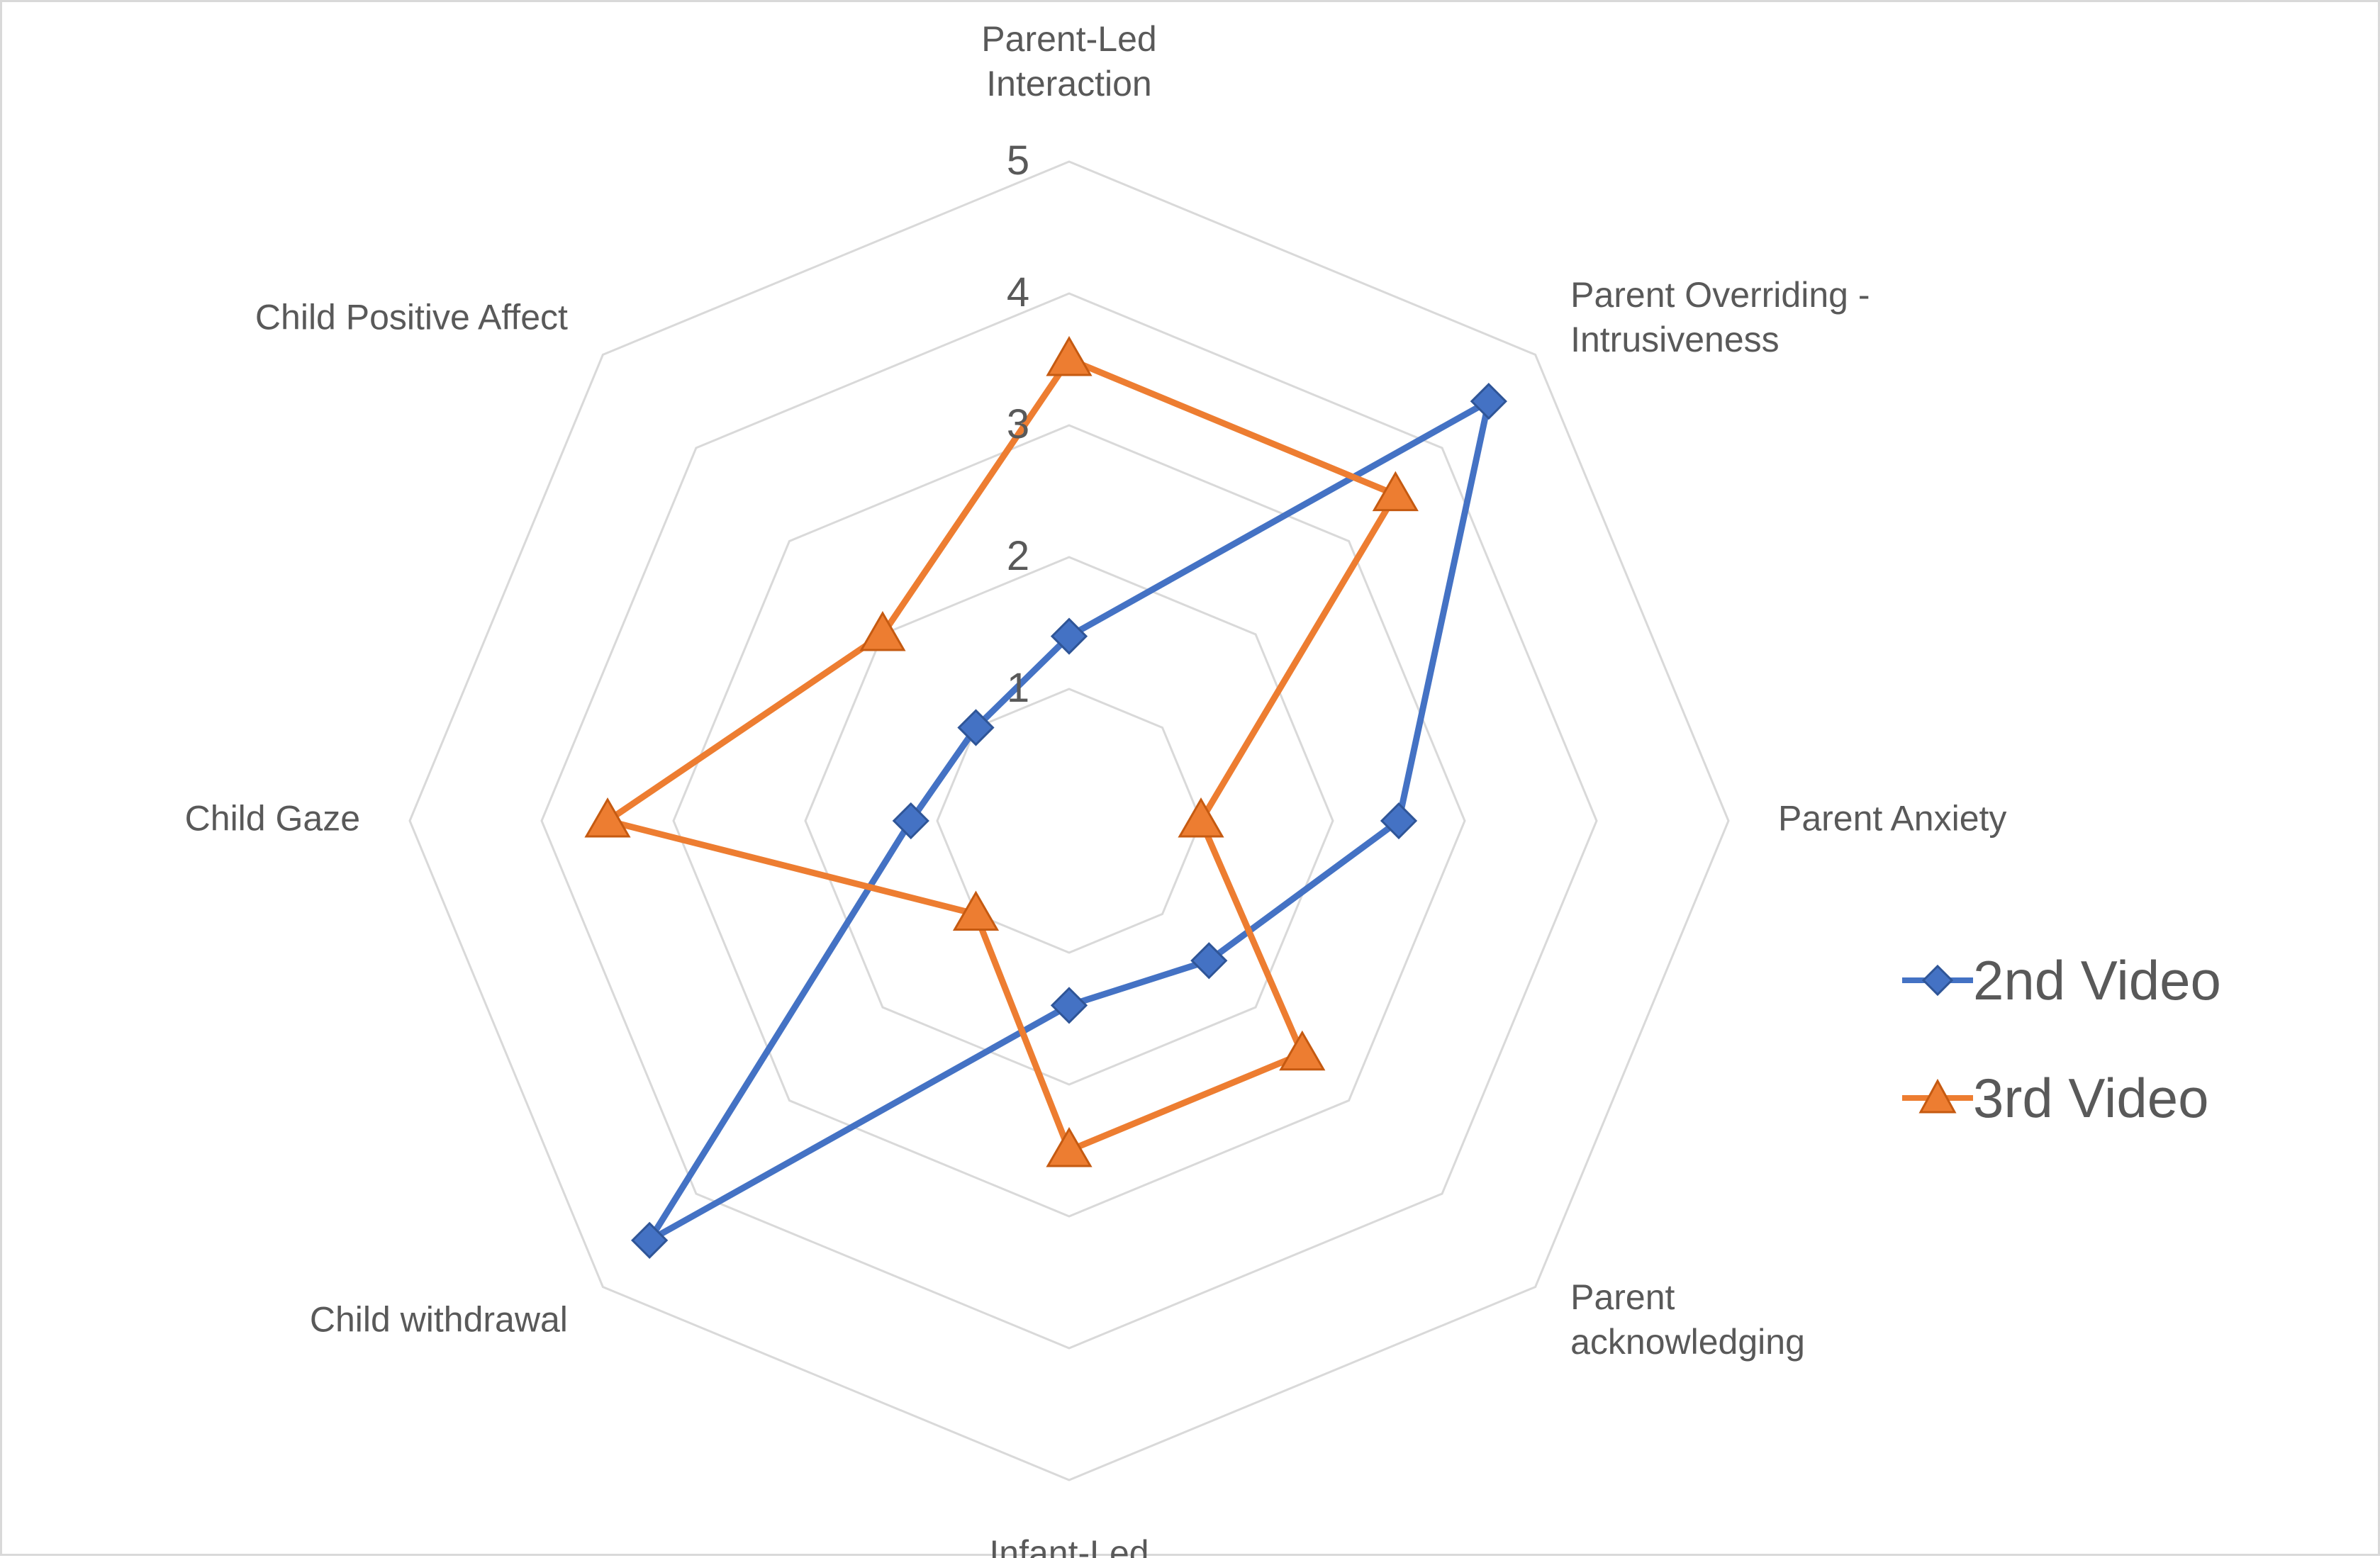 This screenshot has height=1558, width=2380. Describe the element at coordinates (2097, 980) in the screenshot. I see `legend-label: 2nd Video` at that location.